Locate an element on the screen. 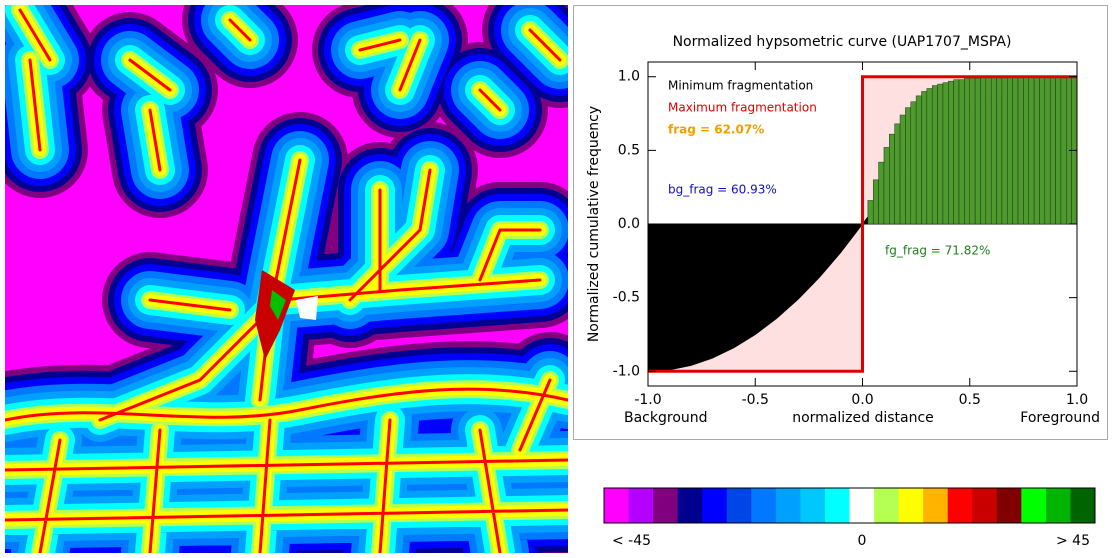 The image size is (1113, 558). x-axis-label: normalized distance is located at coordinates (863, 418).